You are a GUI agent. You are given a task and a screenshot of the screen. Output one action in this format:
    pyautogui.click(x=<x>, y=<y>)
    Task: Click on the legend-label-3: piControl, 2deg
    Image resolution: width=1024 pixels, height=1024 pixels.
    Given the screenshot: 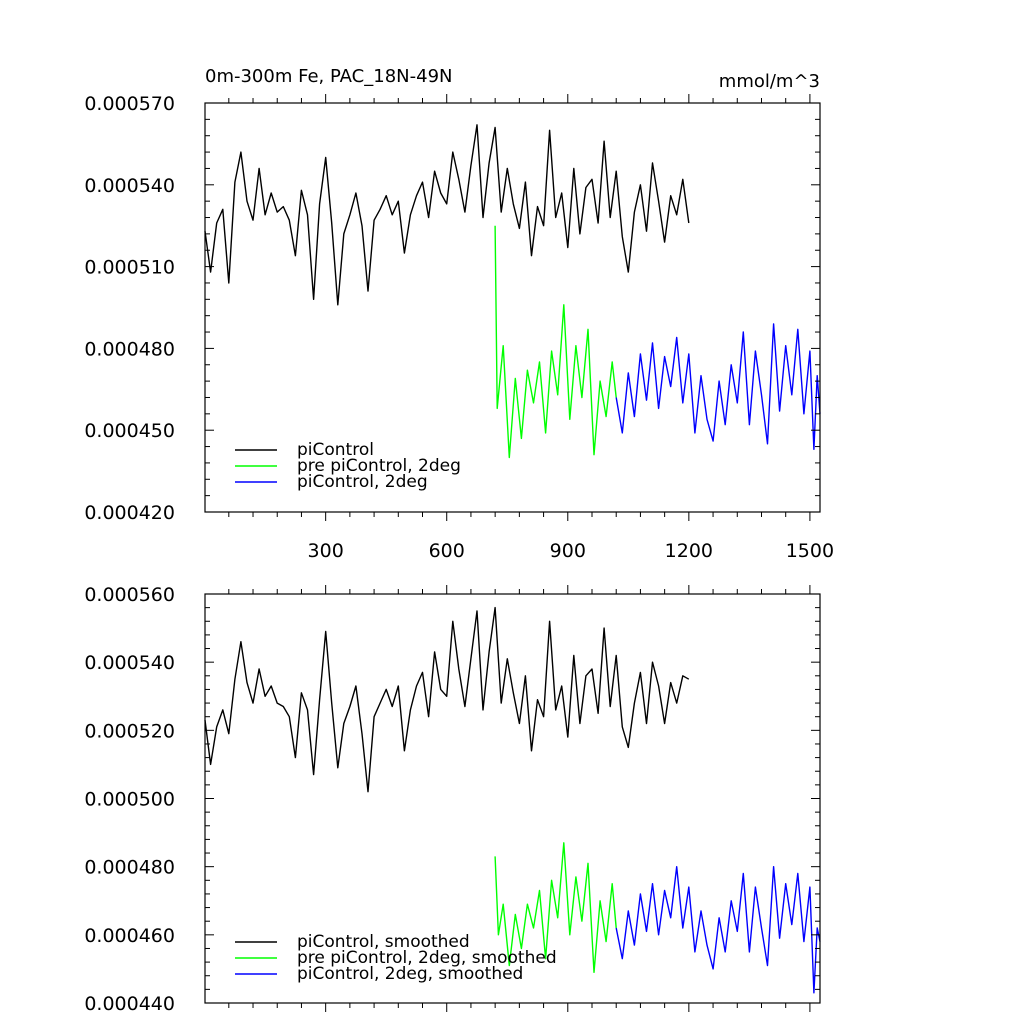 What is the action you would take?
    pyautogui.click(x=362, y=482)
    